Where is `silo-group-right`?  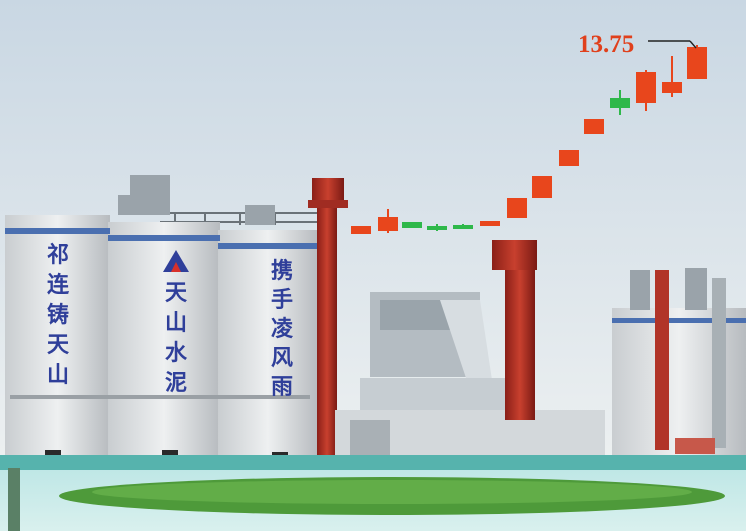 silo-group-right is located at coordinates (679, 368).